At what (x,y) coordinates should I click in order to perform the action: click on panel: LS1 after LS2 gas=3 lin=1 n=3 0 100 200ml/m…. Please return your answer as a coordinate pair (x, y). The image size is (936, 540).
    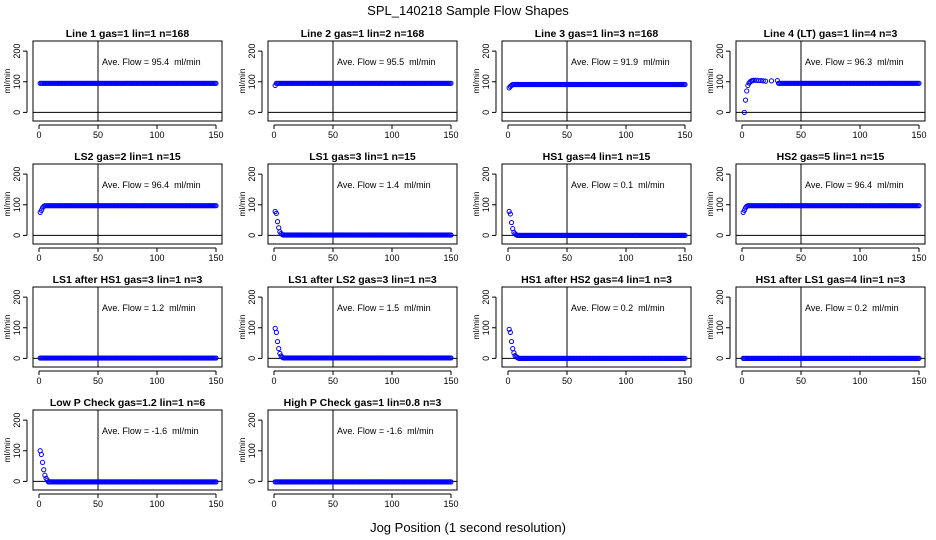
    Looking at the image, I should click on (348, 330).